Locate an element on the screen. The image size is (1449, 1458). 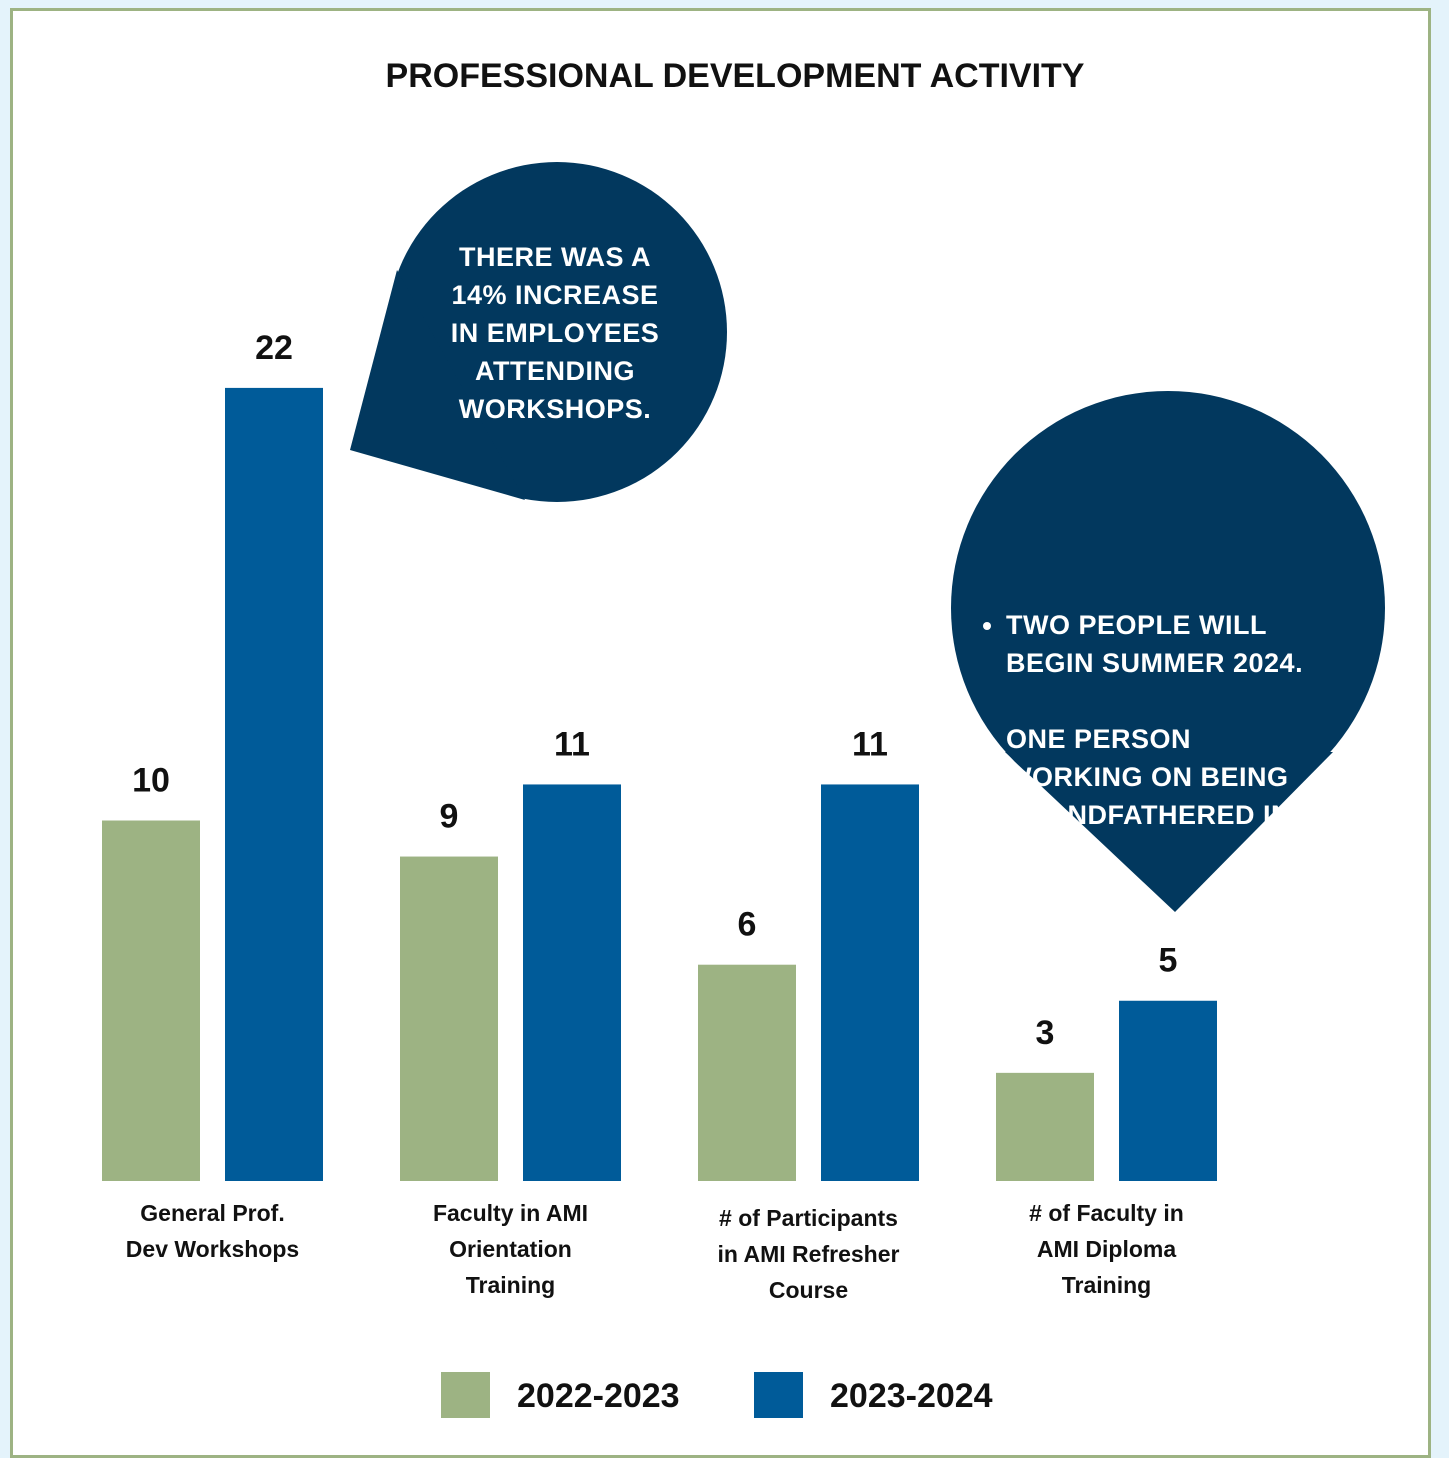
chart-title: PROFESSIONAL DEVELOPMENT ACTIVITY is located at coordinates (735, 76).